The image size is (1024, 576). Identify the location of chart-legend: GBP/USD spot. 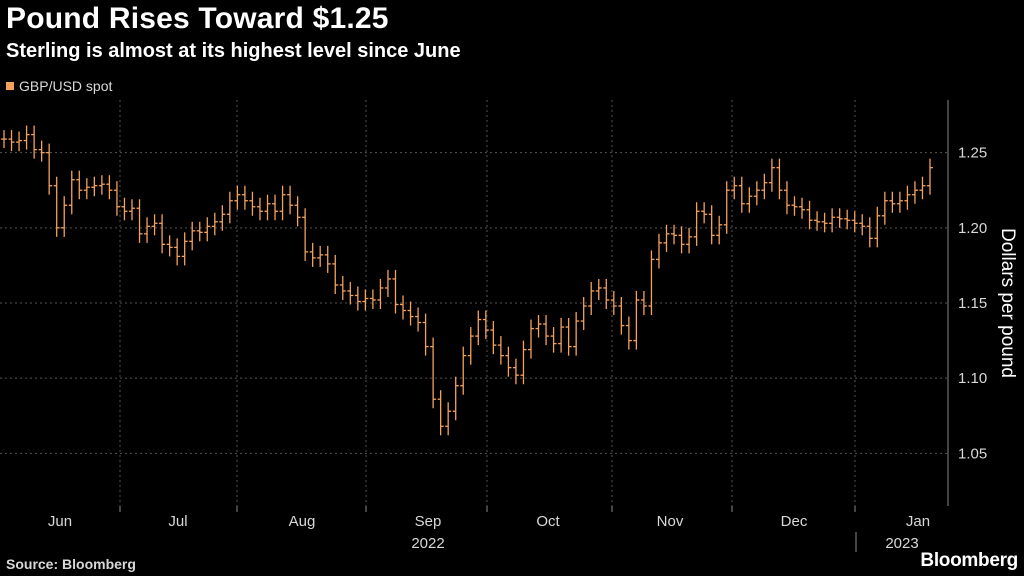
(59, 86).